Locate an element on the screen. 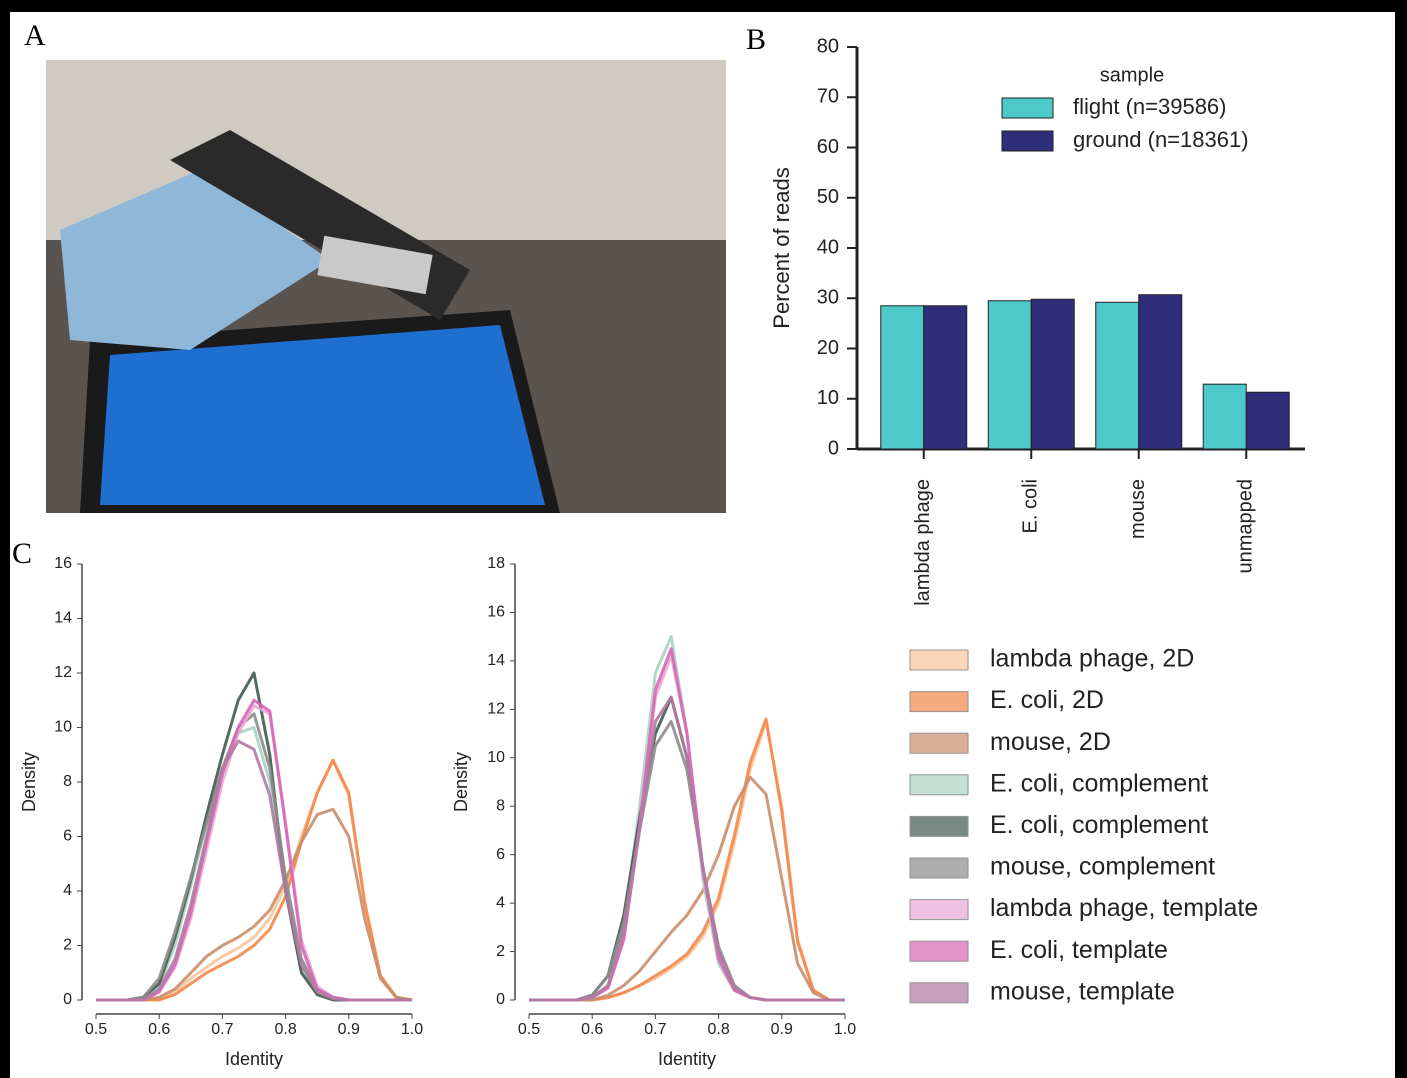  panel-label: A is located at coordinates (35, 35).